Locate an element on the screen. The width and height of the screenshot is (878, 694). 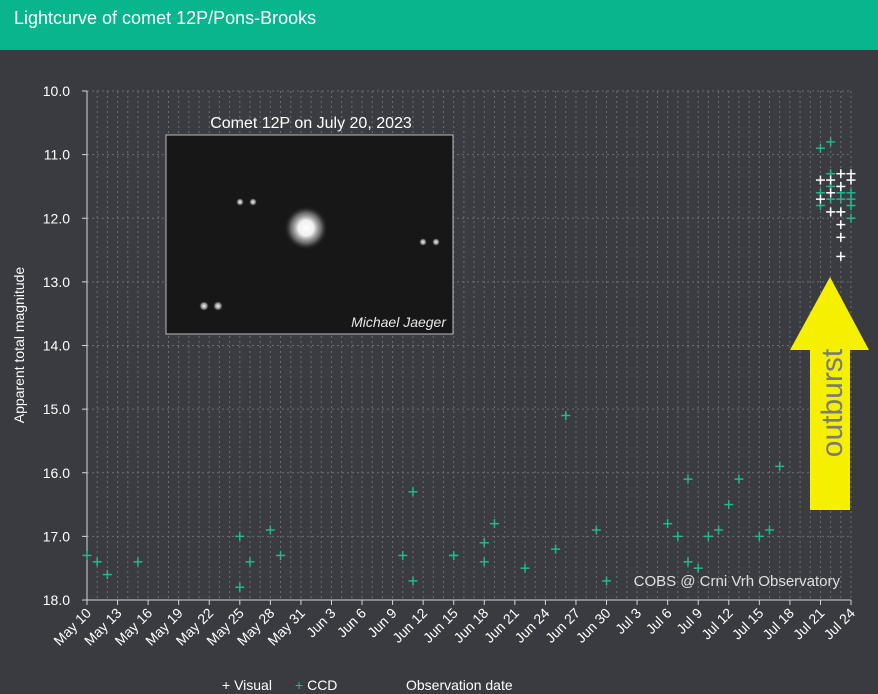
y-tick-label: 17.0 is located at coordinates (56, 536).